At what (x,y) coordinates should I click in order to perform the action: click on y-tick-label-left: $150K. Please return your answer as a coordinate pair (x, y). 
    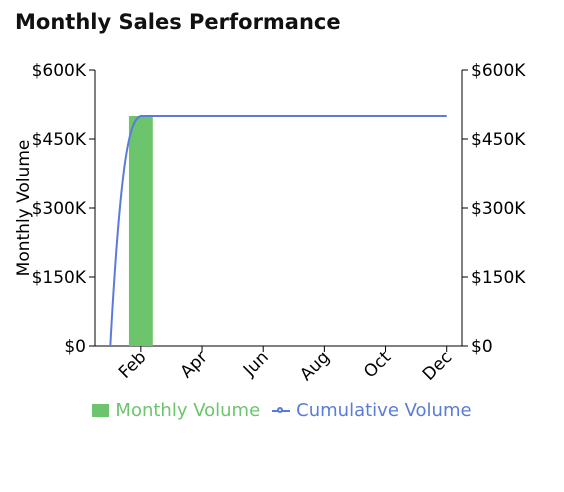
    Looking at the image, I should click on (59, 278).